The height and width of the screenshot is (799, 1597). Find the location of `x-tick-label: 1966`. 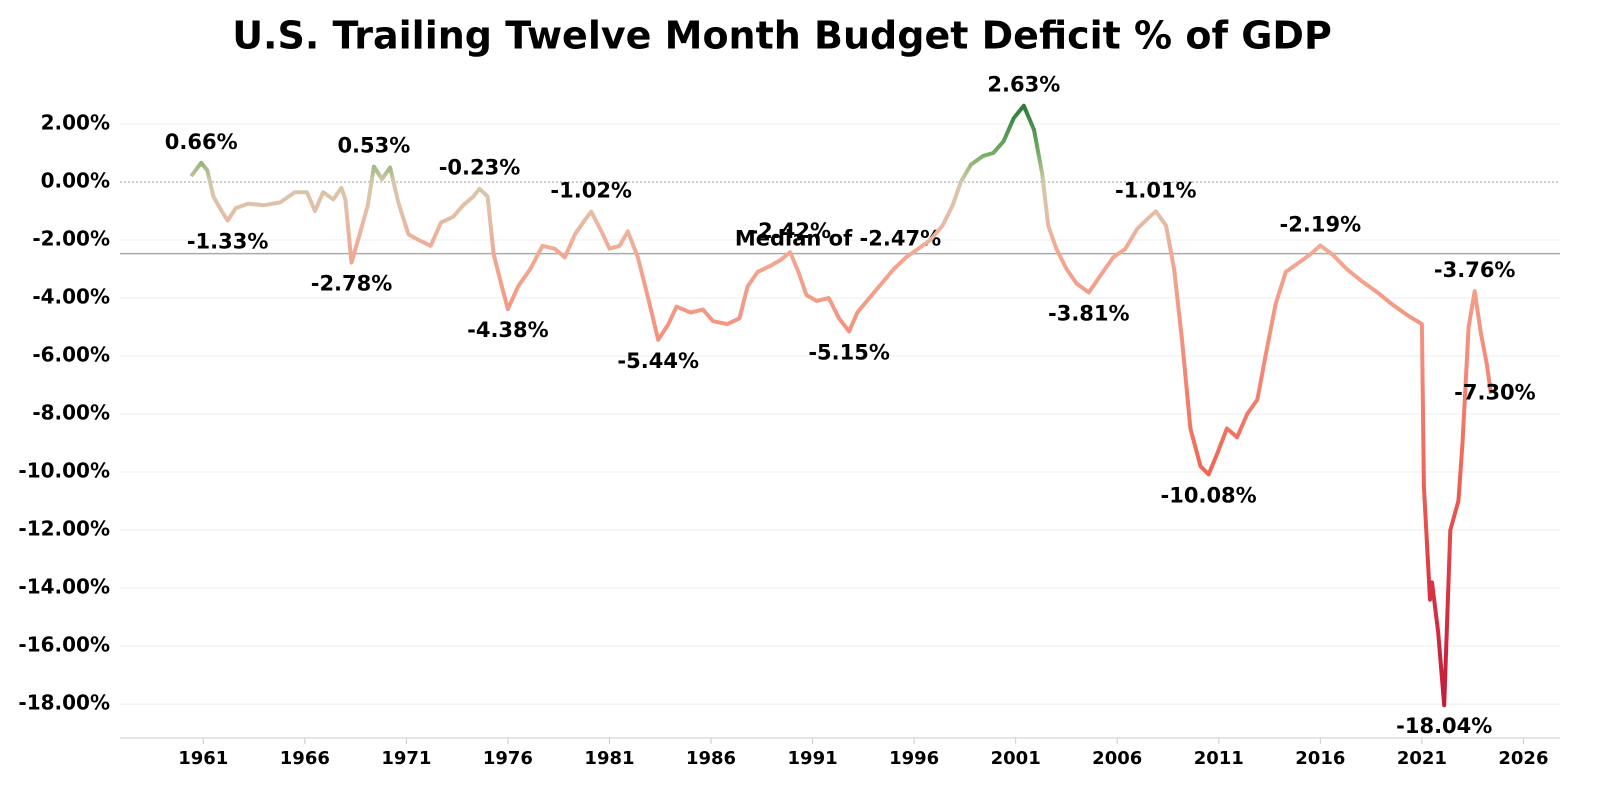

x-tick-label: 1966 is located at coordinates (305, 758).